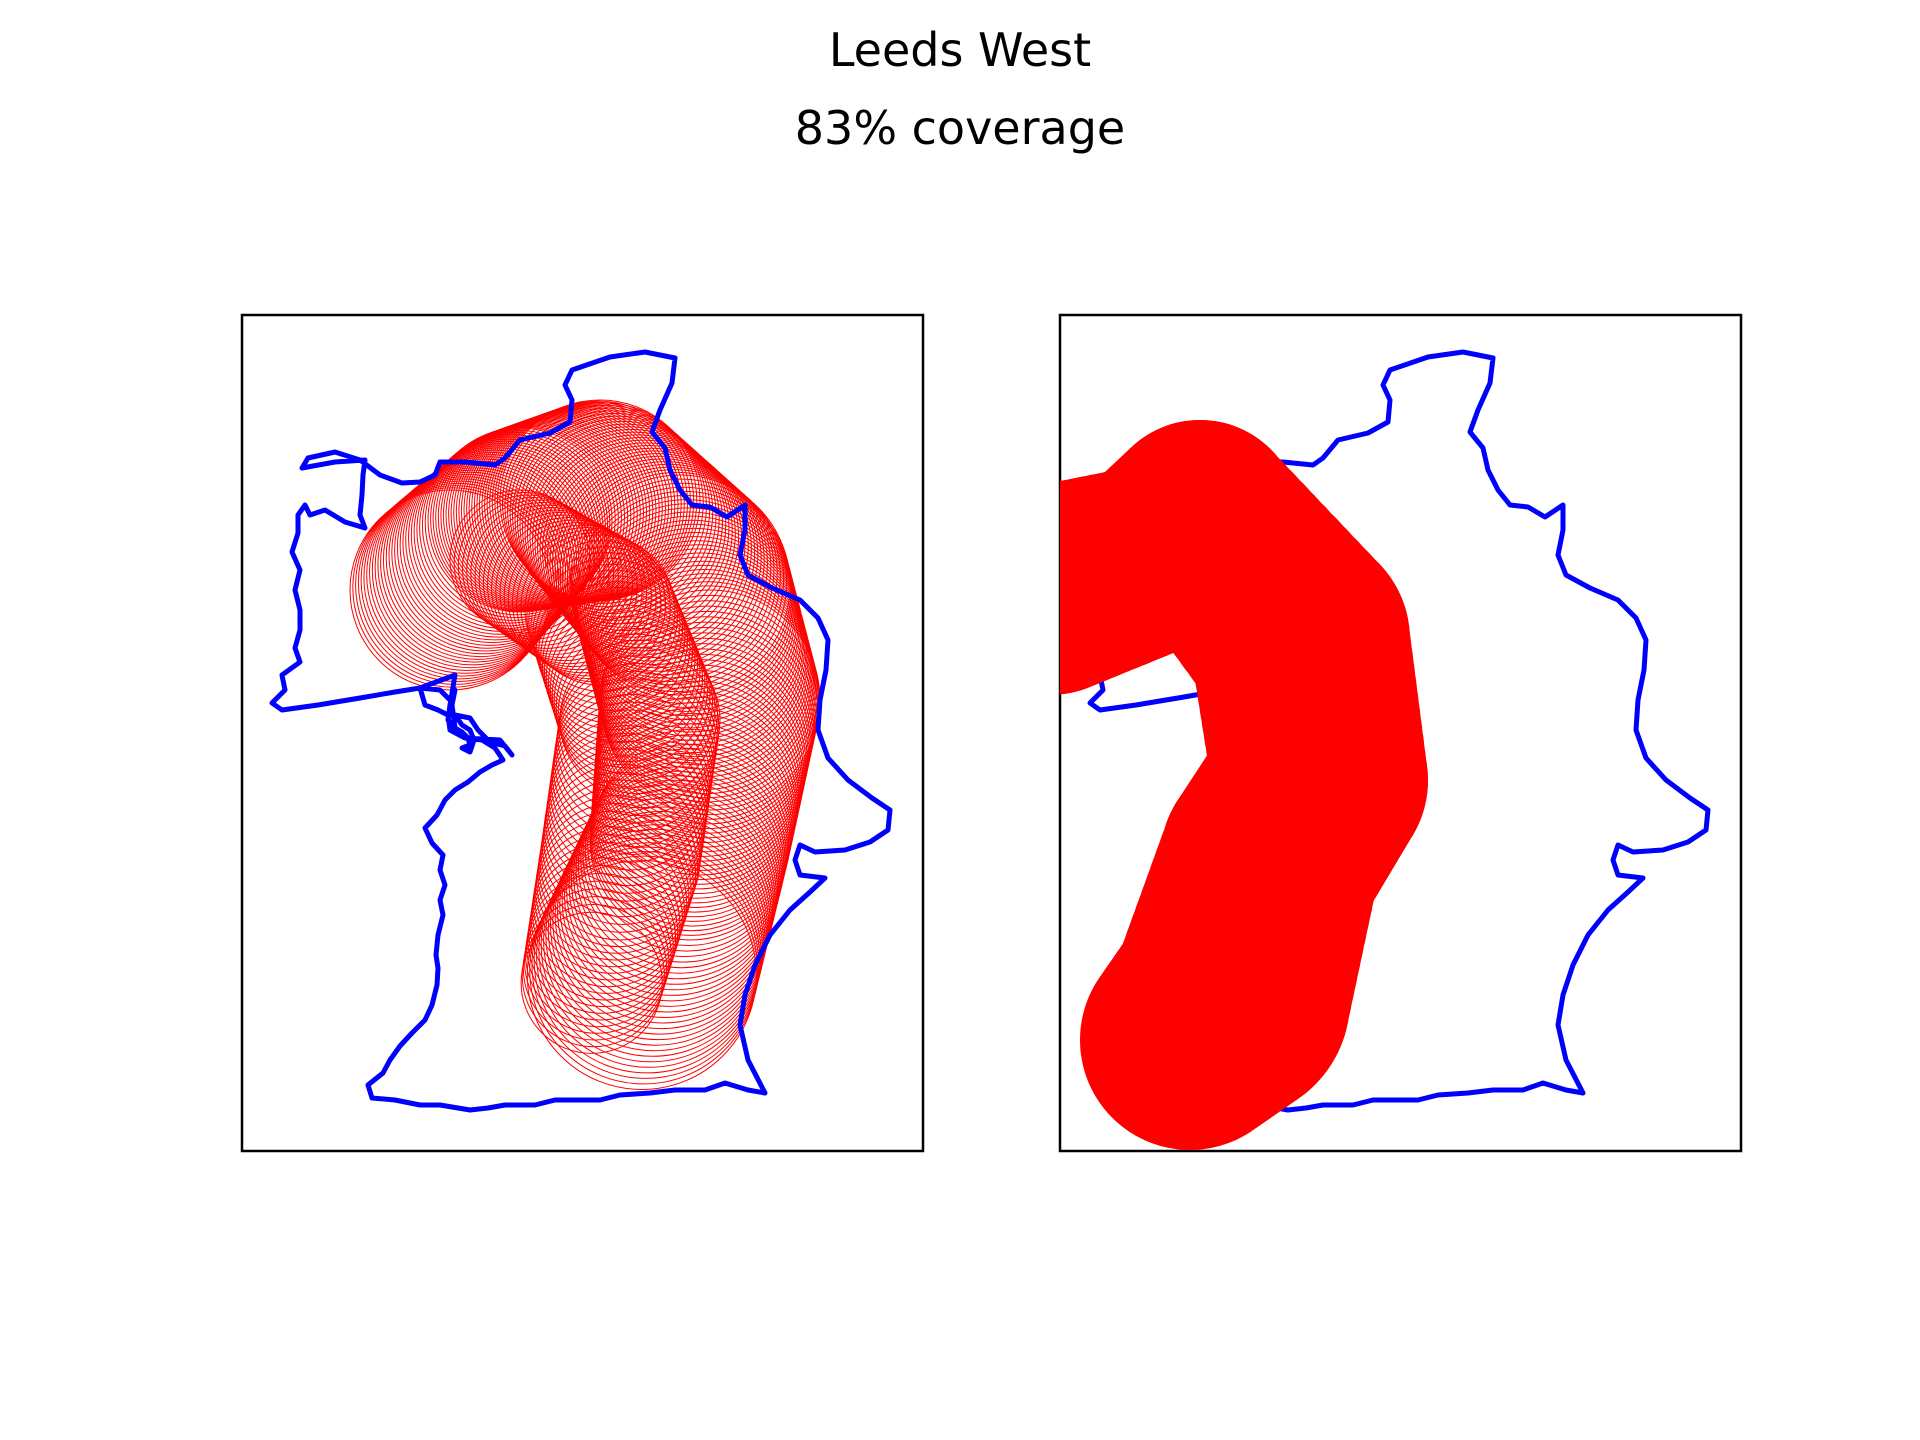  Describe the element at coordinates (1244, 785) in the screenshot. I see `coverage-area-filled` at that location.